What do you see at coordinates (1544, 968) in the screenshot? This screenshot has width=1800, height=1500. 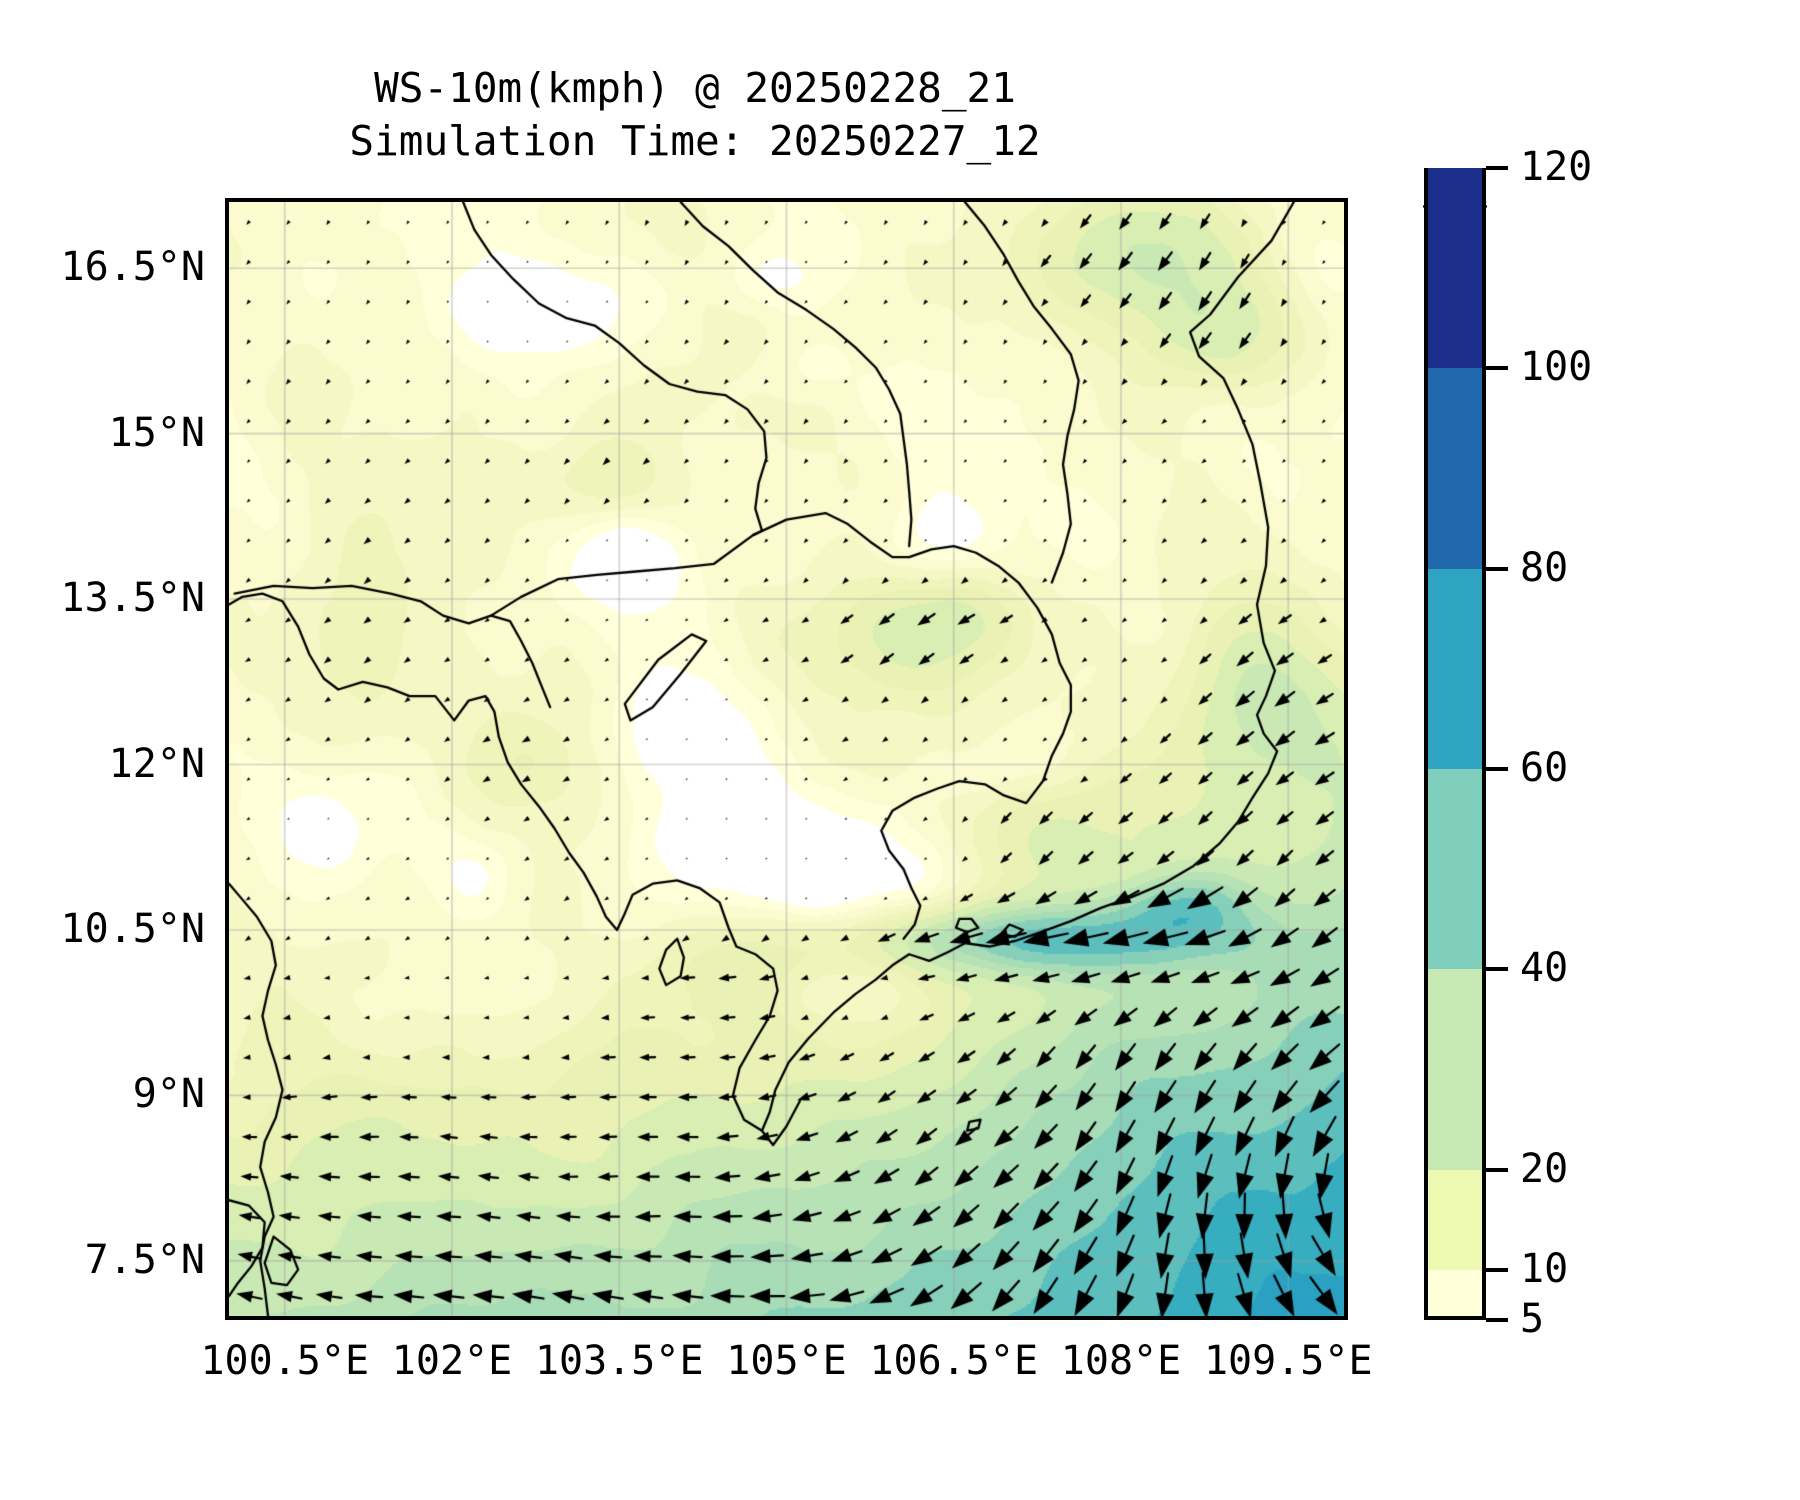 I see `colorbar-tick-label: 40` at bounding box center [1544, 968].